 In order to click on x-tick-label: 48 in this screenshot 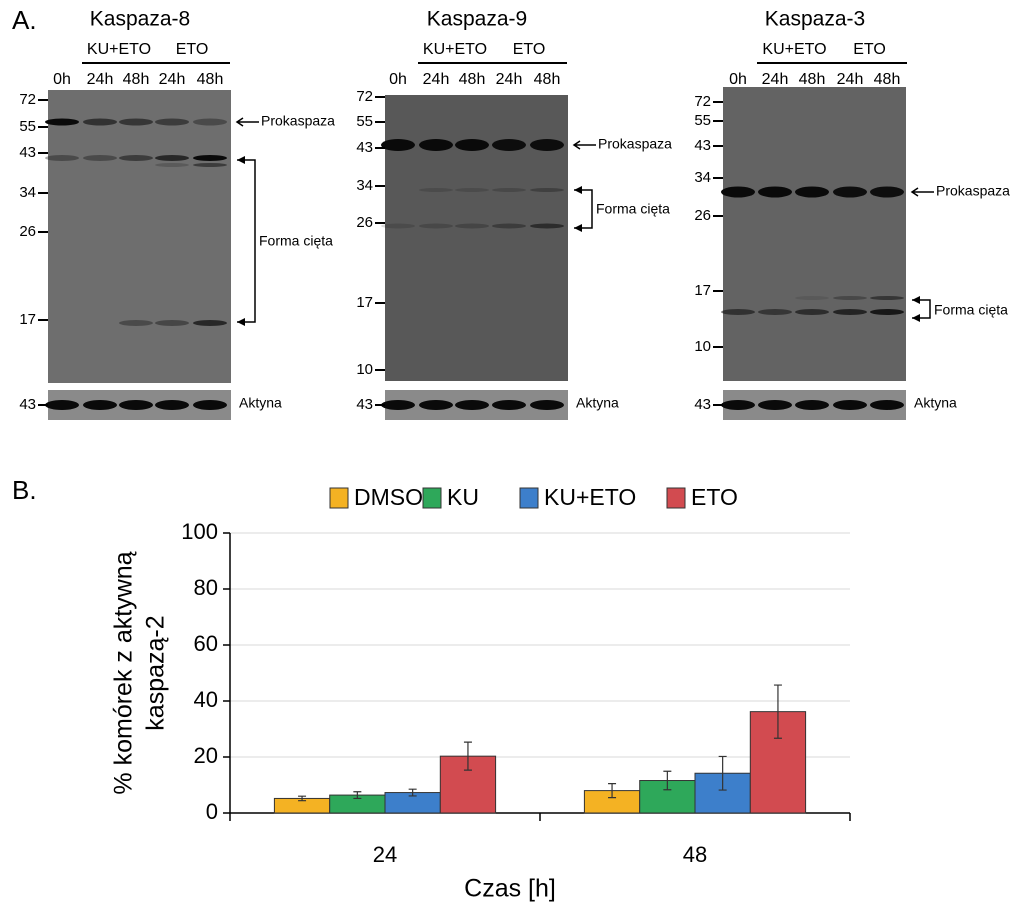, I will do `click(695, 854)`.